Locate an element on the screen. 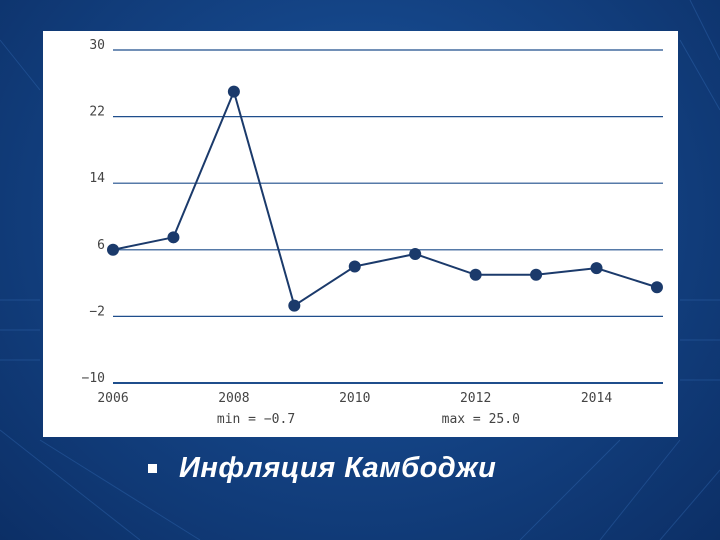 This screenshot has width=720, height=540. y-tick-label: 6 is located at coordinates (101, 245).